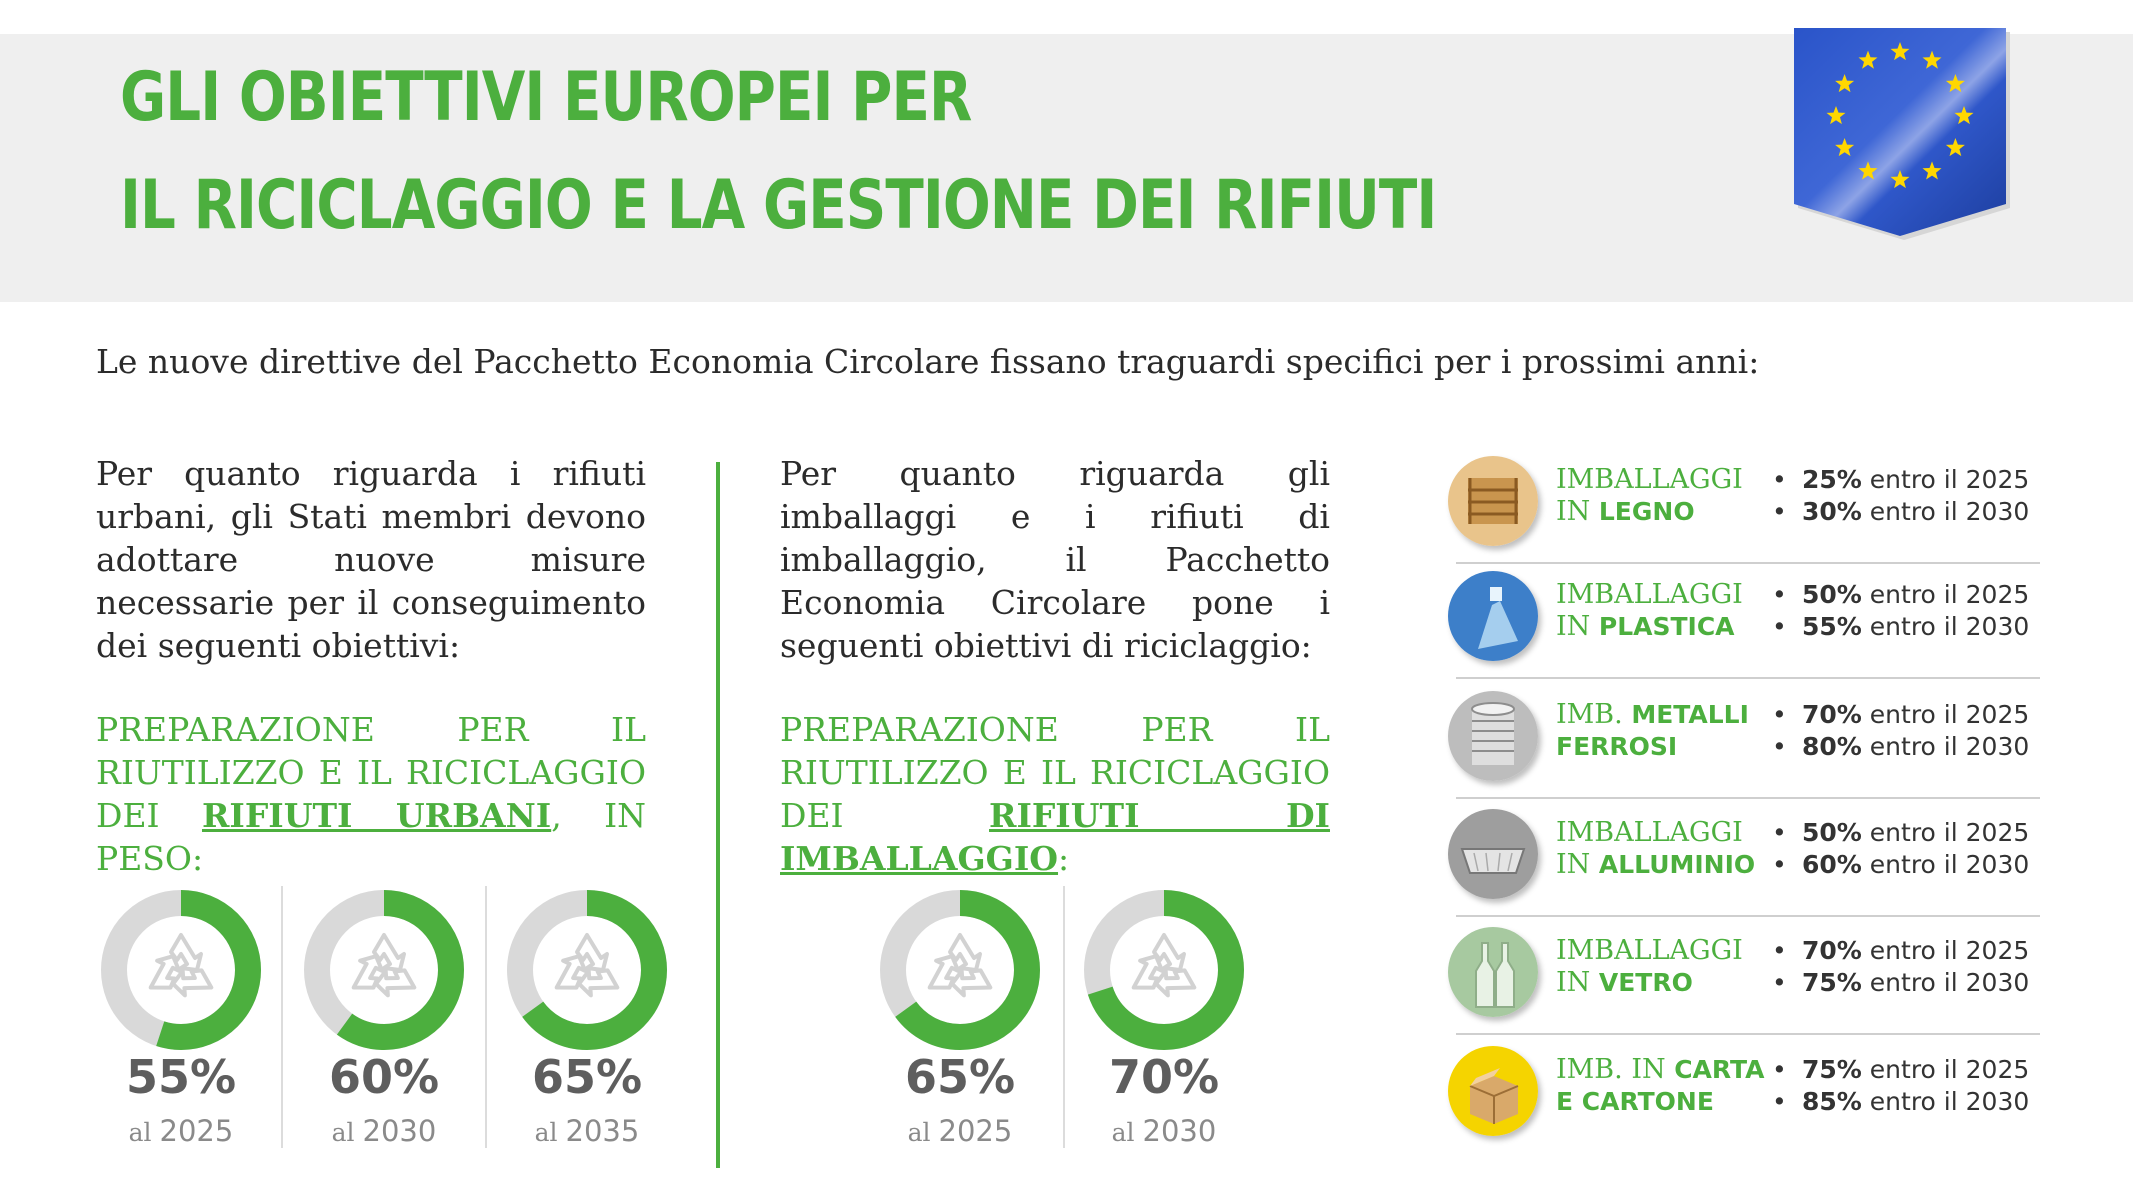  Describe the element at coordinates (196, 1131) in the screenshot. I see `target-year-value: 2025` at that location.